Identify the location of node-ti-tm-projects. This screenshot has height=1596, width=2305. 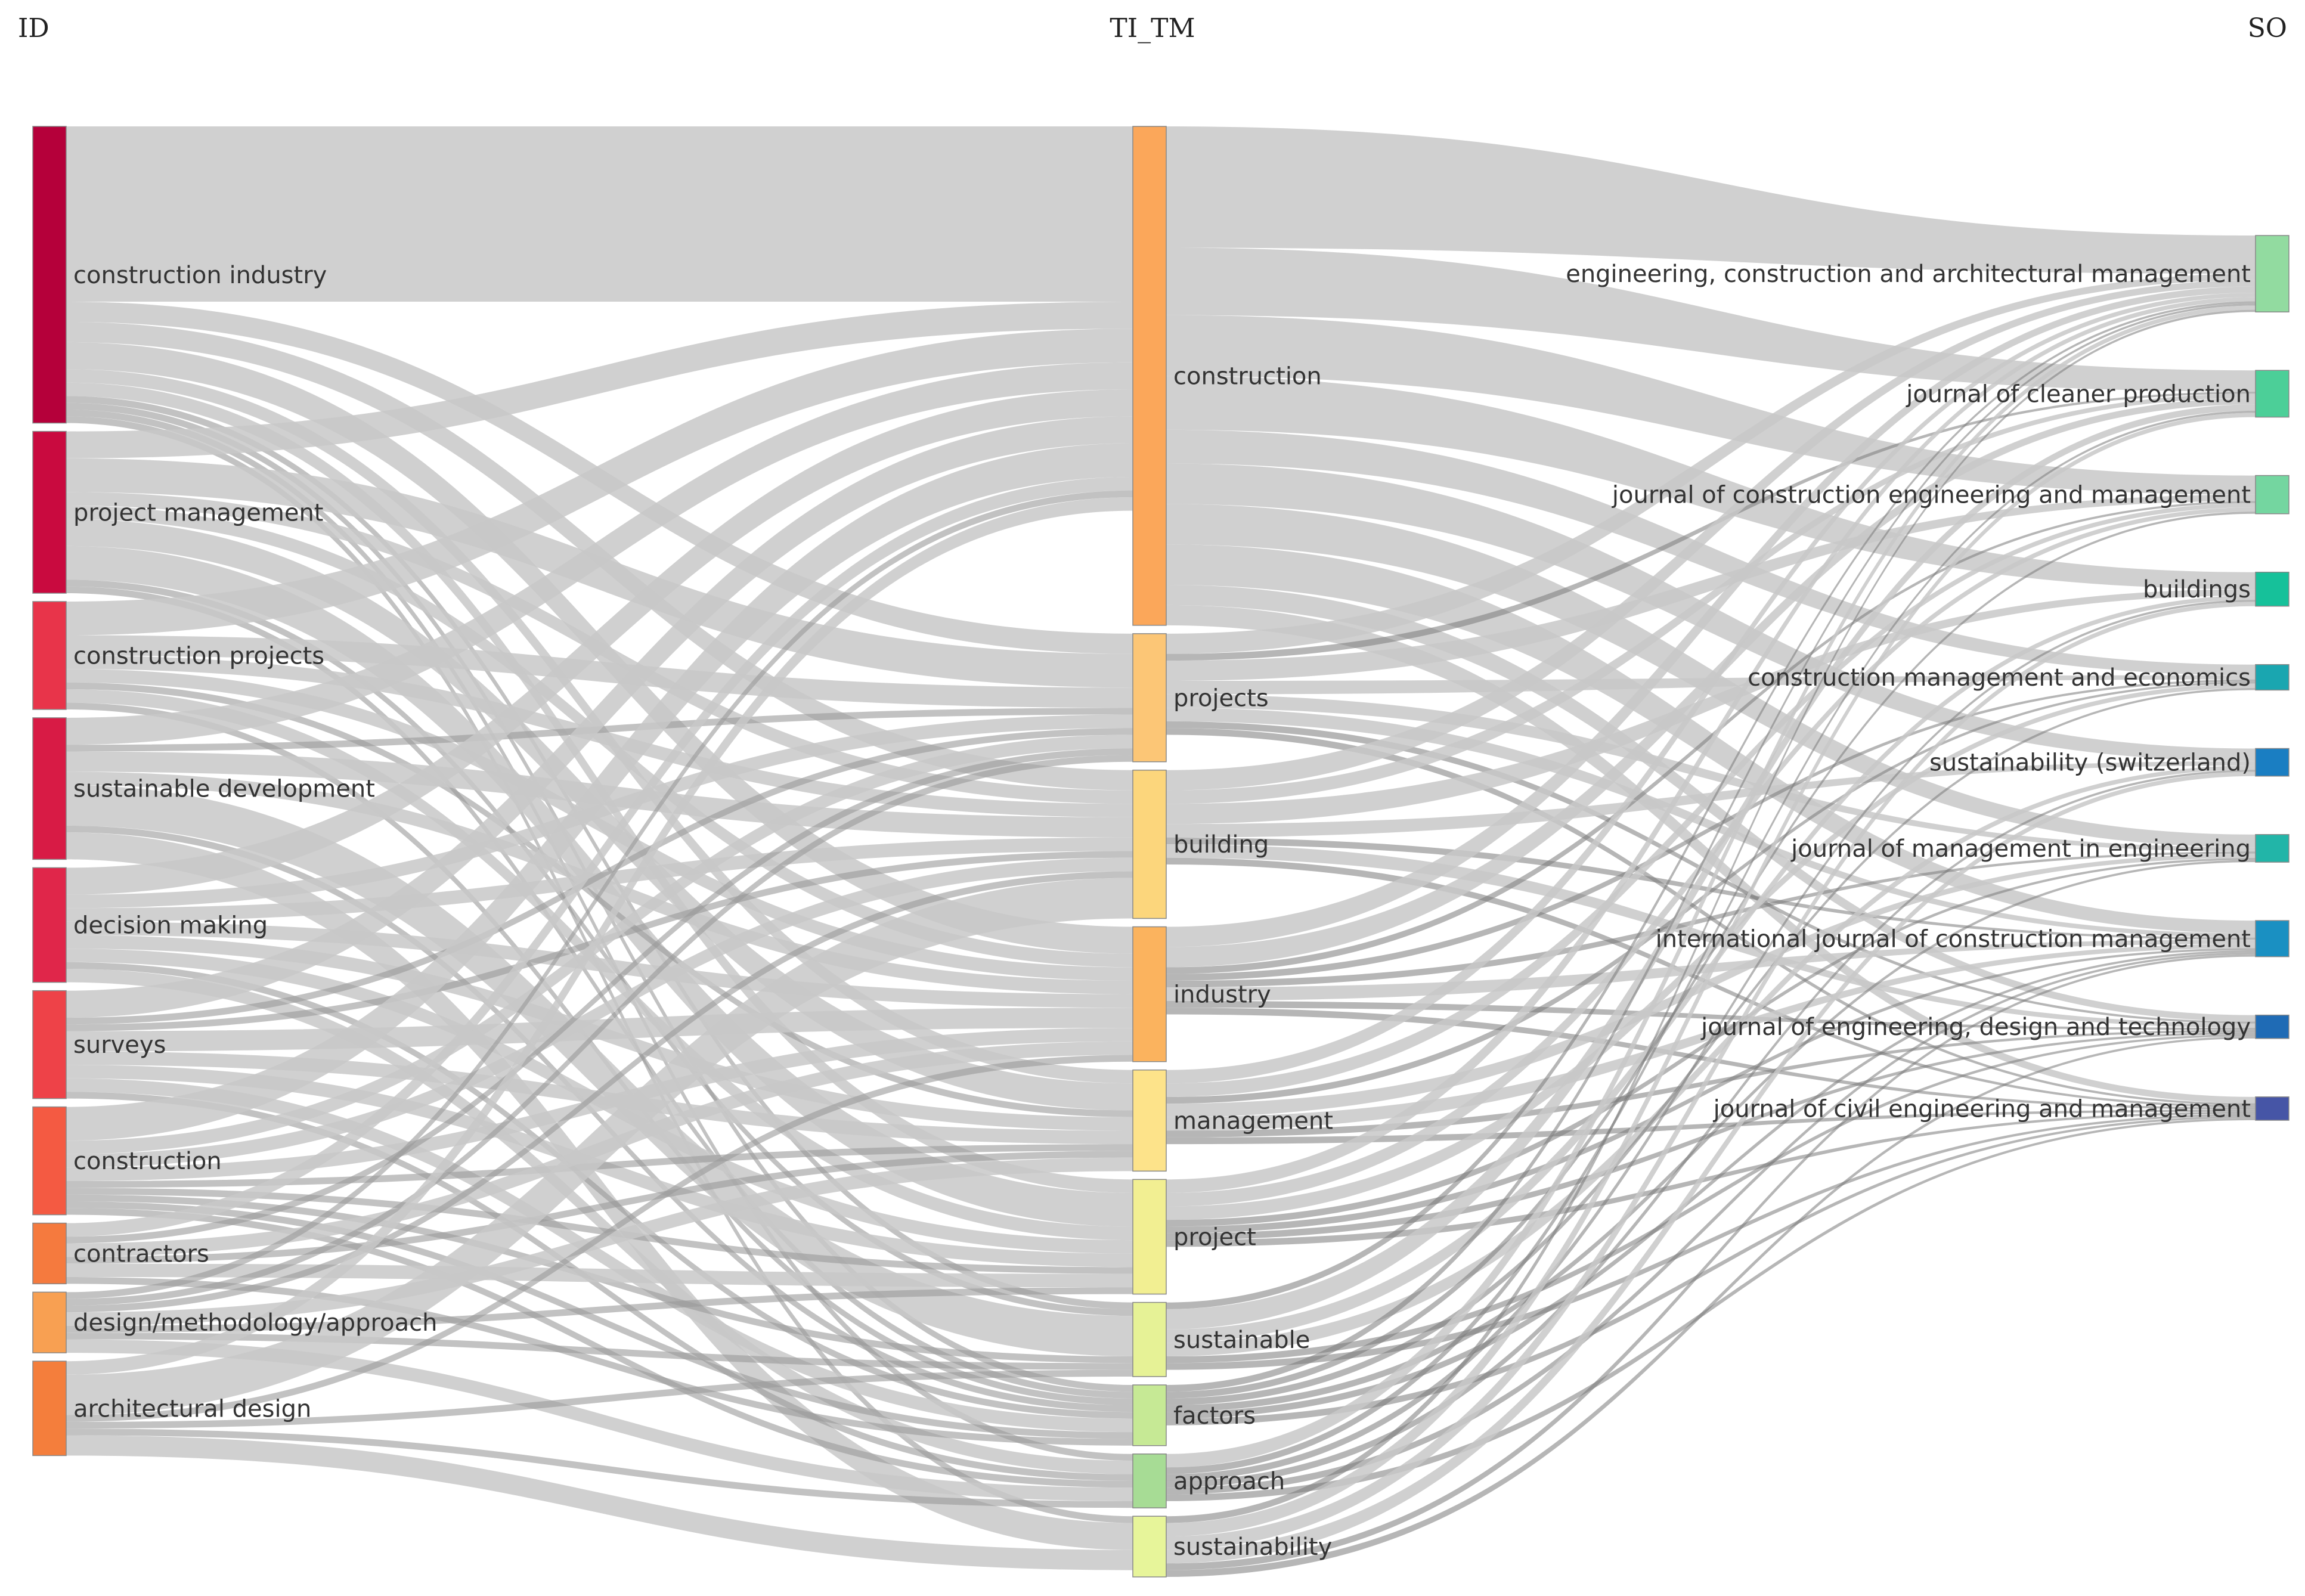
(1149, 698).